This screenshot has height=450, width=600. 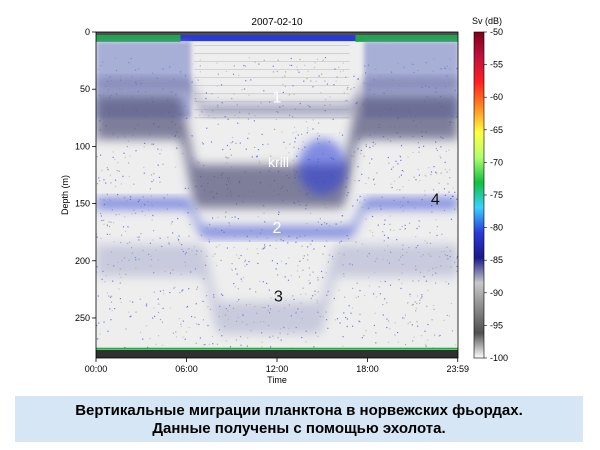 I want to click on colorbar-tick-label: -85, so click(x=496, y=260).